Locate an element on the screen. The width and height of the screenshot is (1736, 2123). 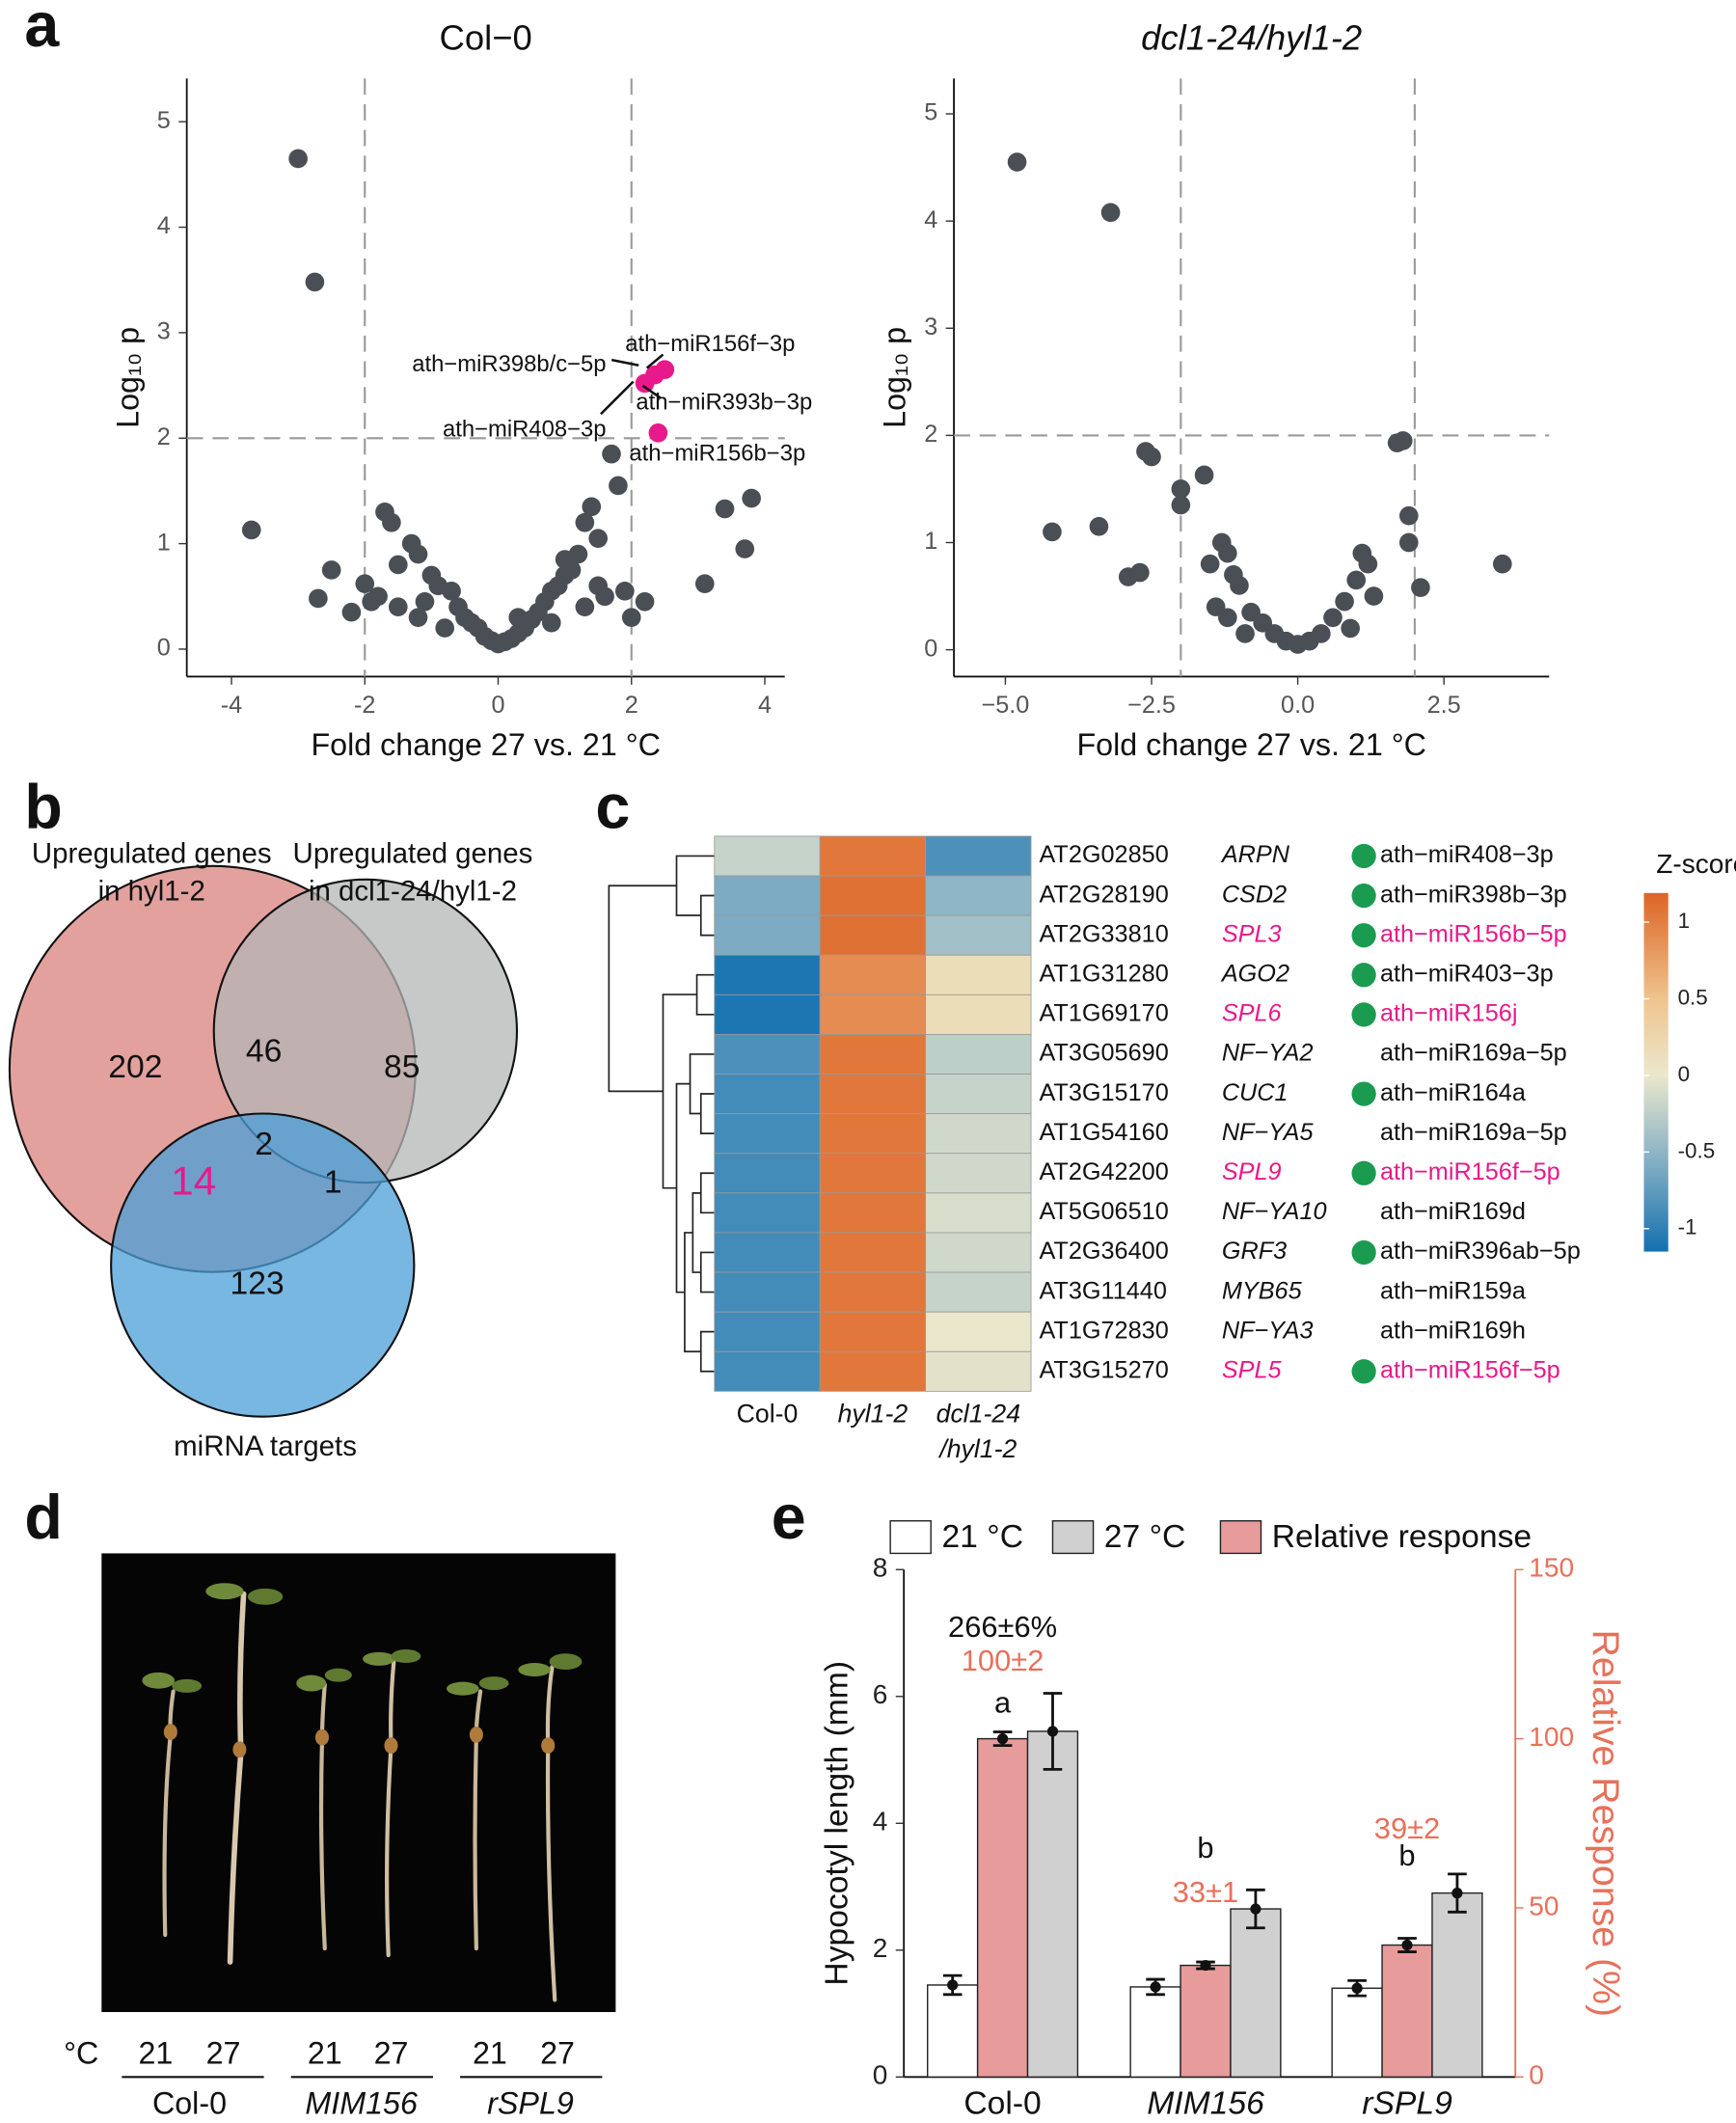
mirna: ath−miR156f−5p is located at coordinates (1470, 1171).